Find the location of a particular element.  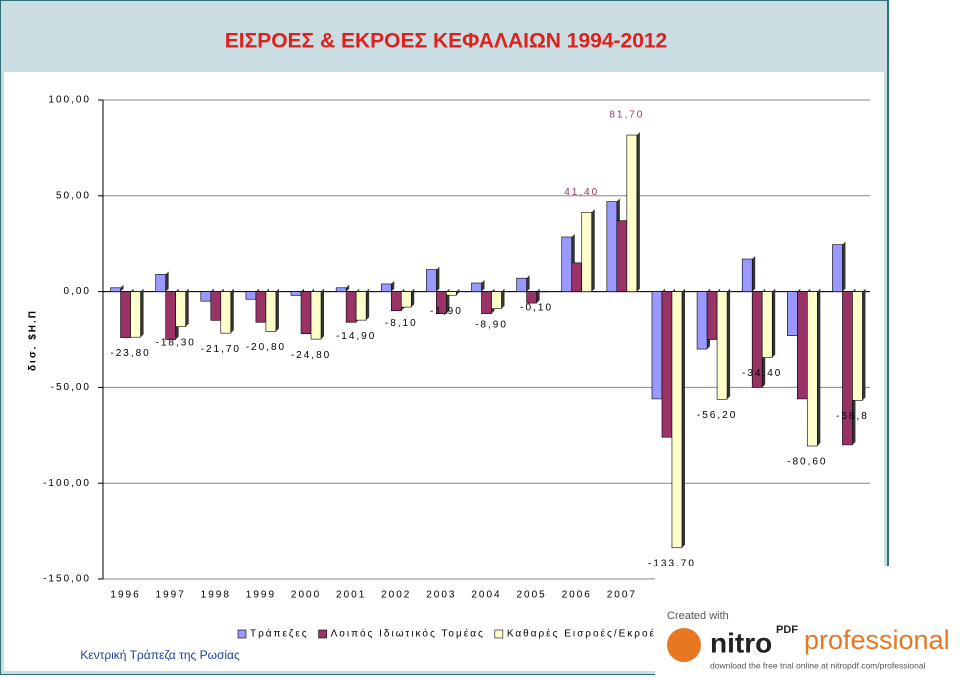

data-label: 41,40 is located at coordinates (581, 192).